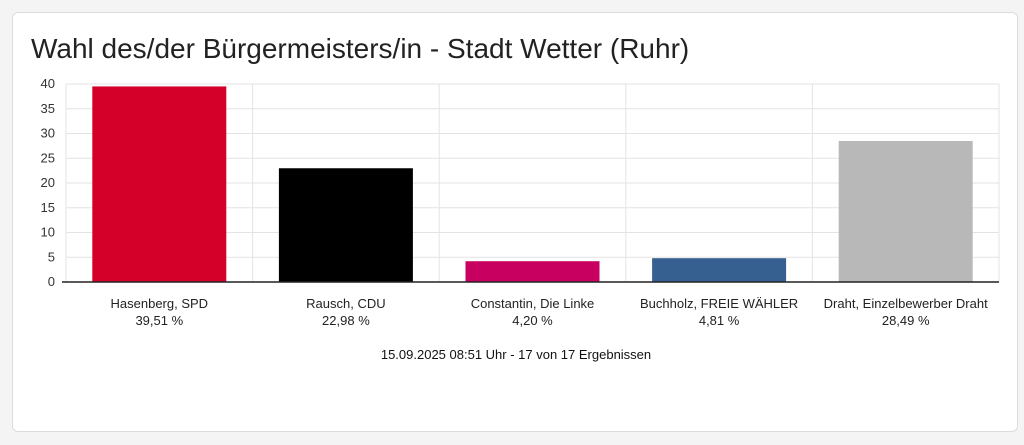  I want to click on y-tick-label: 40, so click(48, 83).